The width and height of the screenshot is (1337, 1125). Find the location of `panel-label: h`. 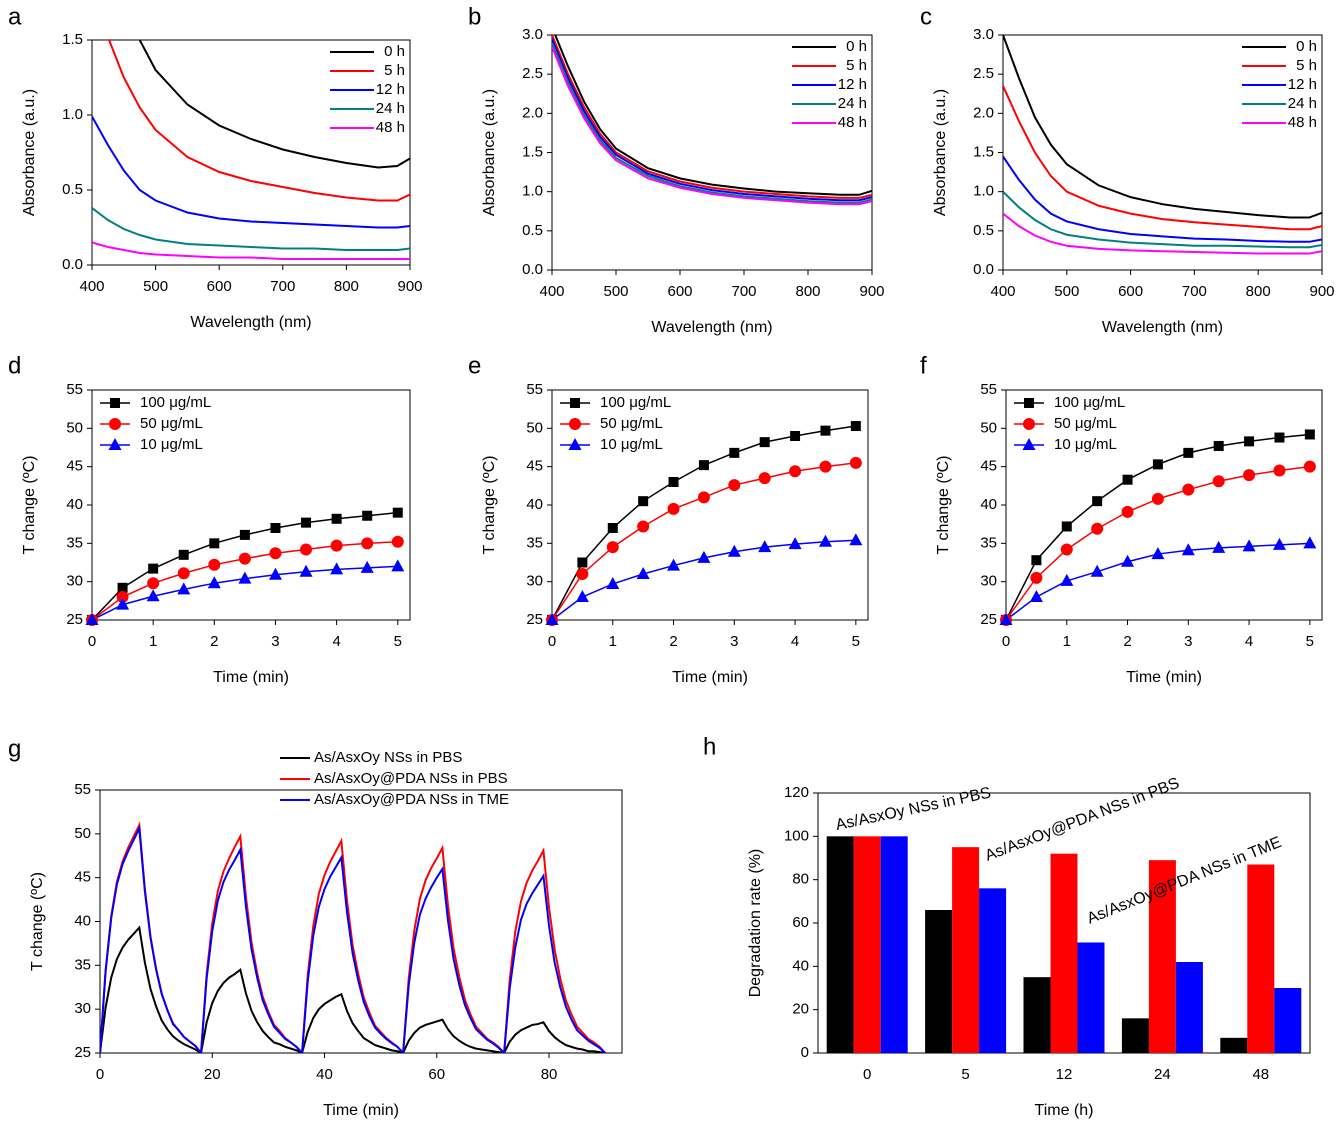

panel-label: h is located at coordinates (709, 746).